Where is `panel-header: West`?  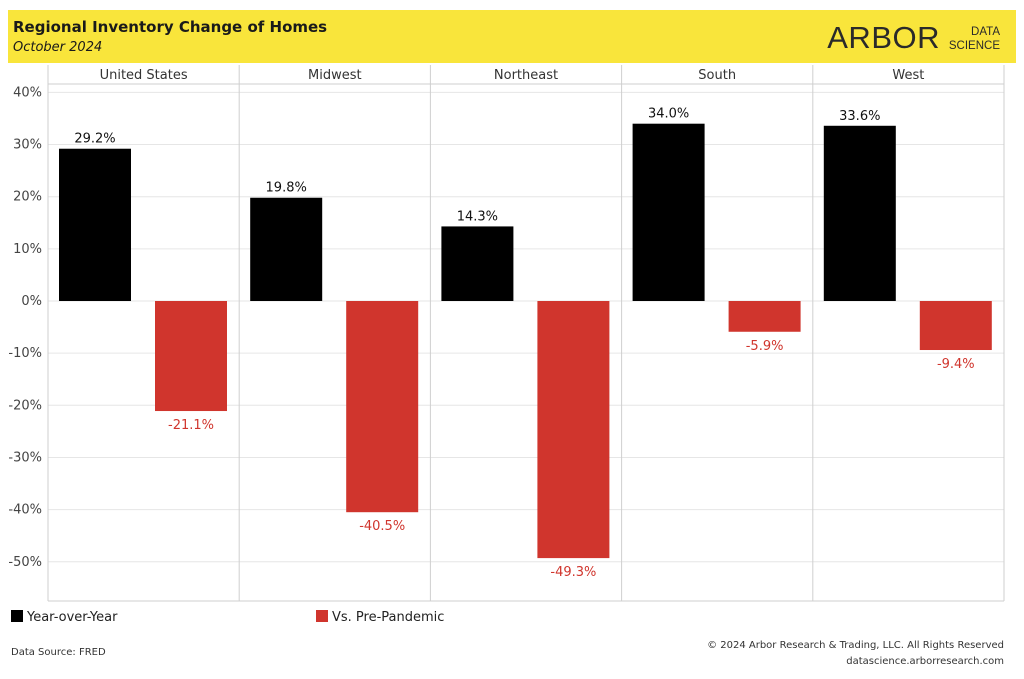
panel-header: West is located at coordinates (908, 75).